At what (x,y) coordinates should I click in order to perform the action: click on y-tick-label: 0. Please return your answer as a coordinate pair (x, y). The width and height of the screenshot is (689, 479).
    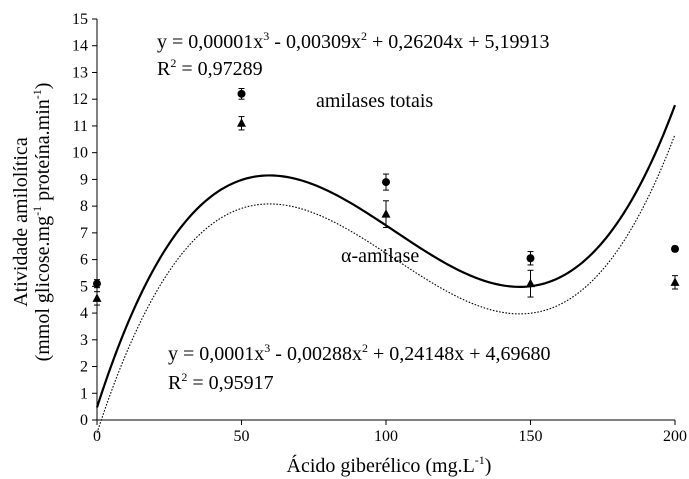
    Looking at the image, I should click on (84, 420).